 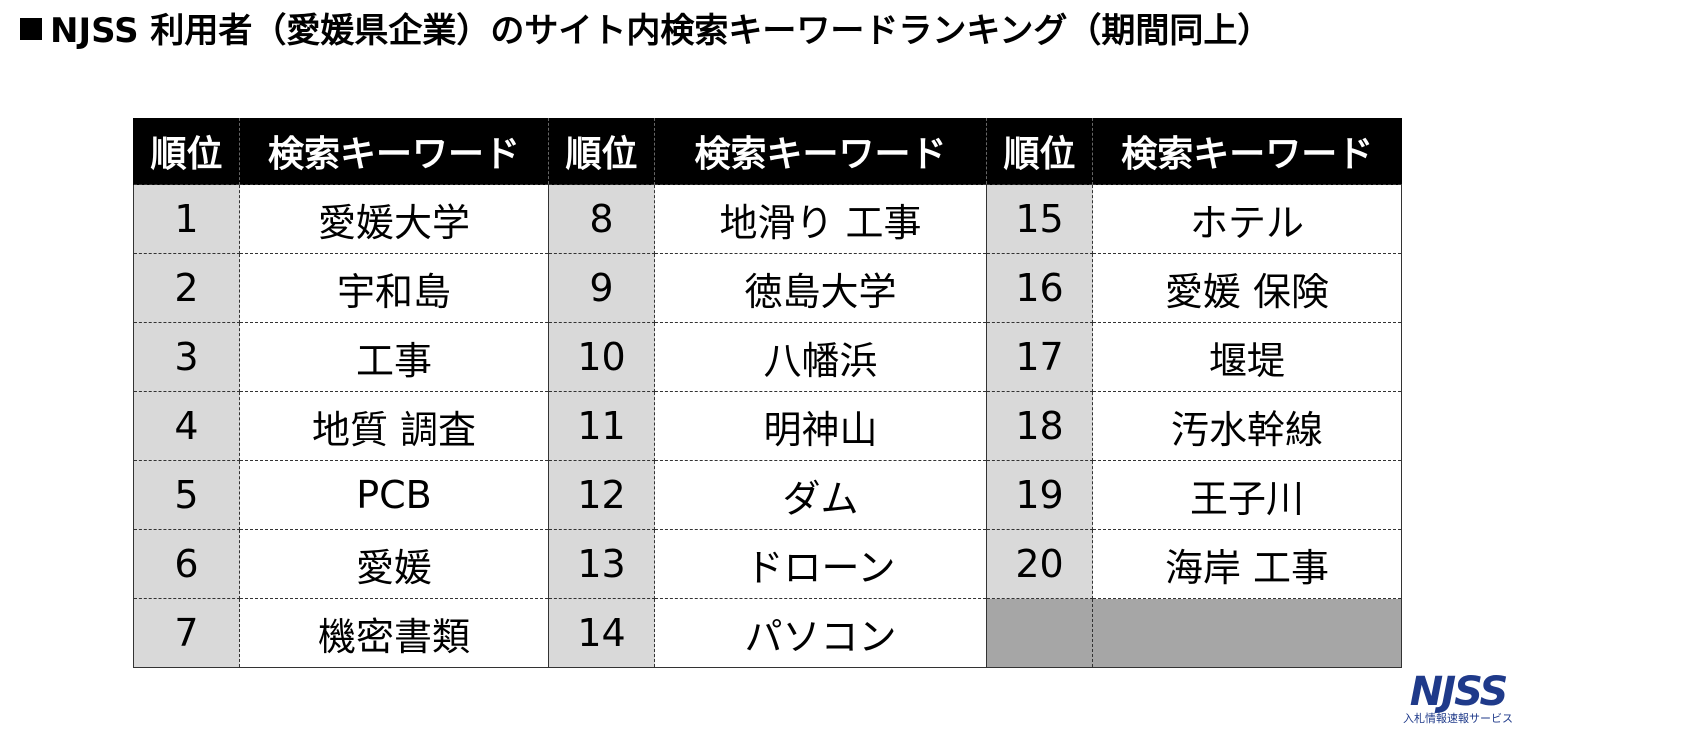 I want to click on header-rank-2: 順位, so click(x=601, y=151).